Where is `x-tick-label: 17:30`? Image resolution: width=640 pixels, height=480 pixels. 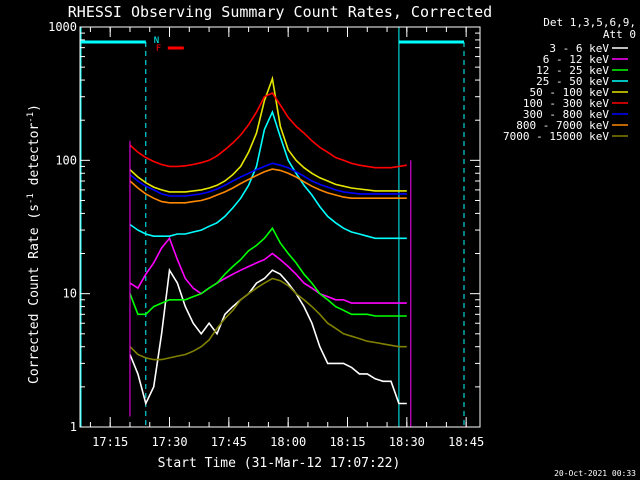
x-tick-label: 17:30 is located at coordinates (169, 442).